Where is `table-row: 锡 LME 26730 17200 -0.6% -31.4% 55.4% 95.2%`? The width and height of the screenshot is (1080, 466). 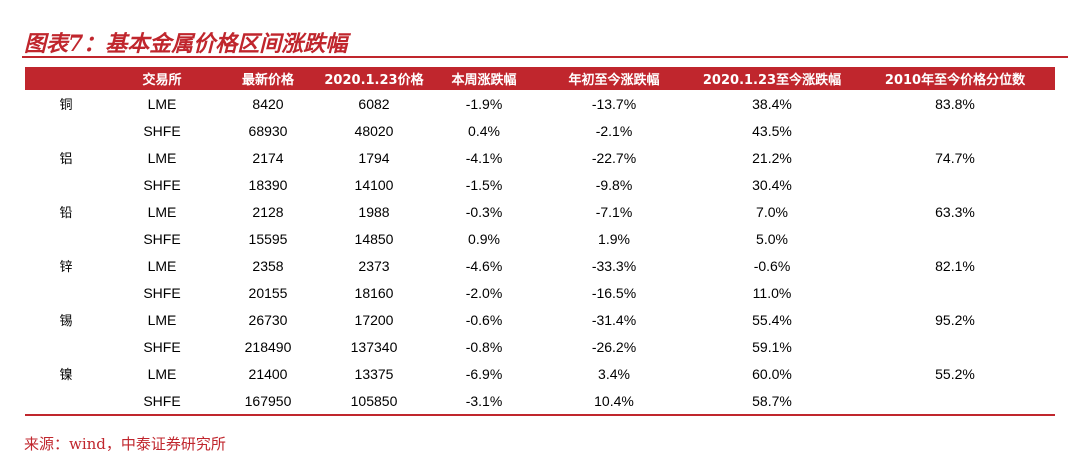 table-row: 锡 LME 26730 17200 -0.6% -31.4% 55.4% 95.2% is located at coordinates (540, 319).